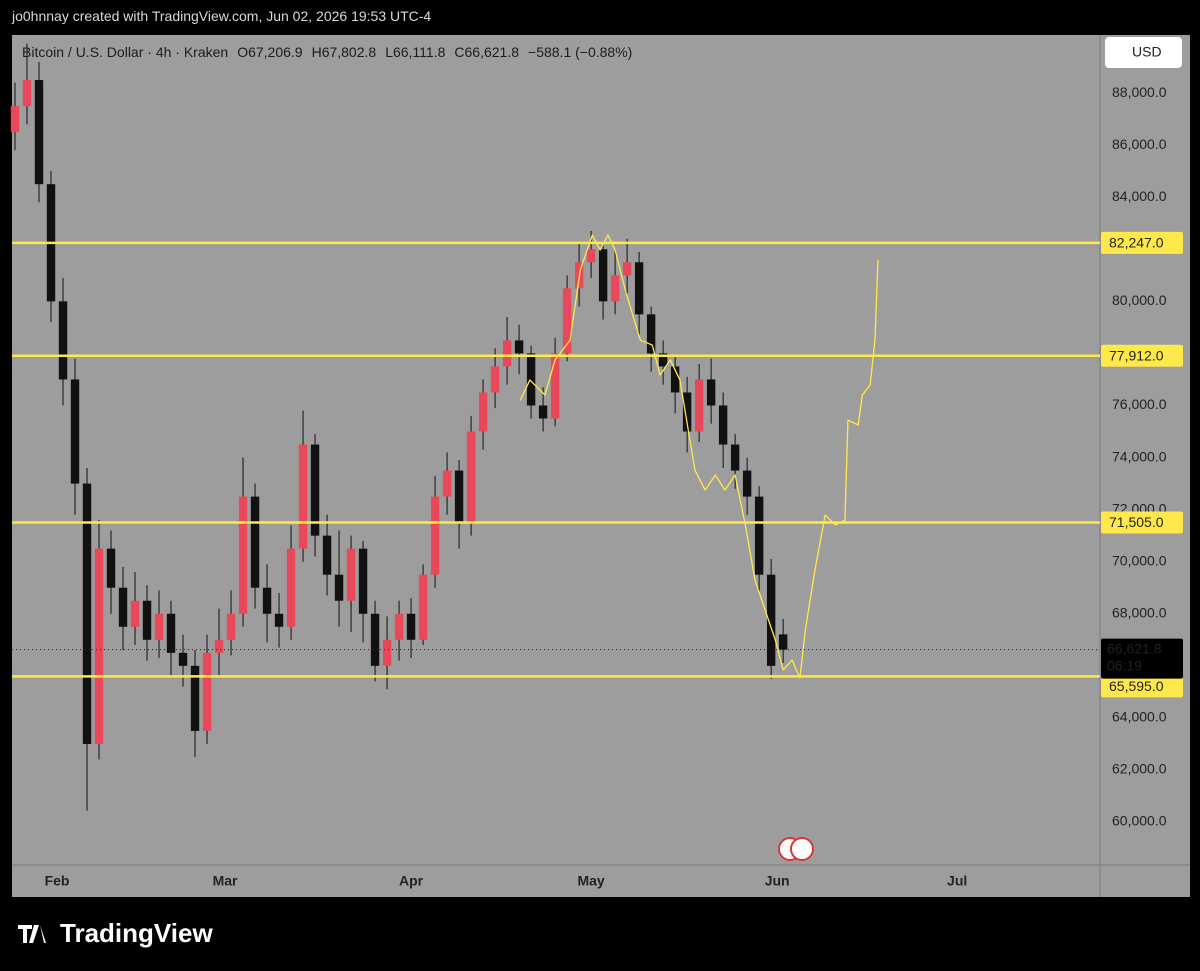 This screenshot has height=971, width=1200. Describe the element at coordinates (1139, 144) in the screenshot. I see `y-tick-label: 86,000.0` at that location.